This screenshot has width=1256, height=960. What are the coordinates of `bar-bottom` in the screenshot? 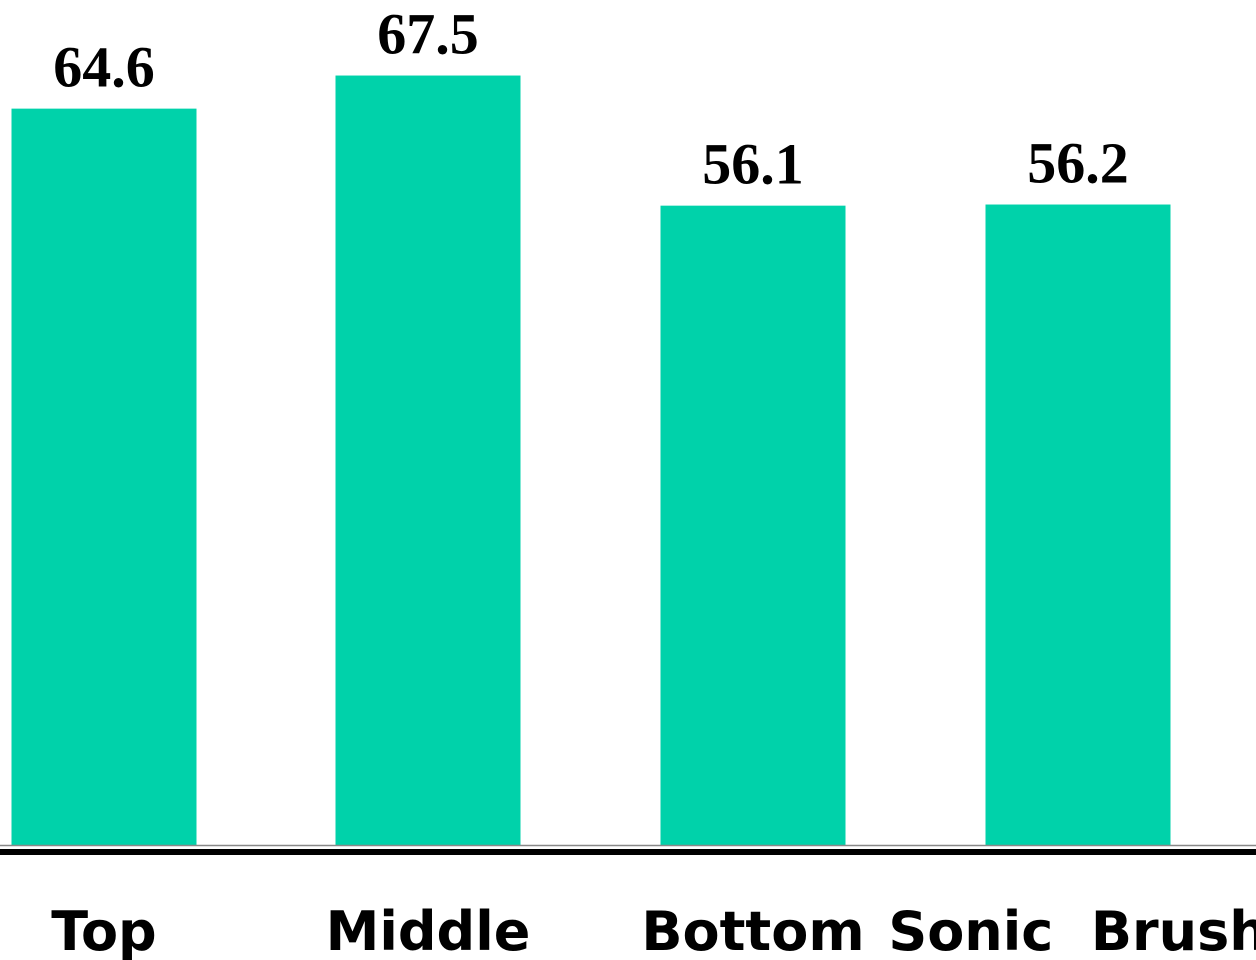 It's located at (753, 525).